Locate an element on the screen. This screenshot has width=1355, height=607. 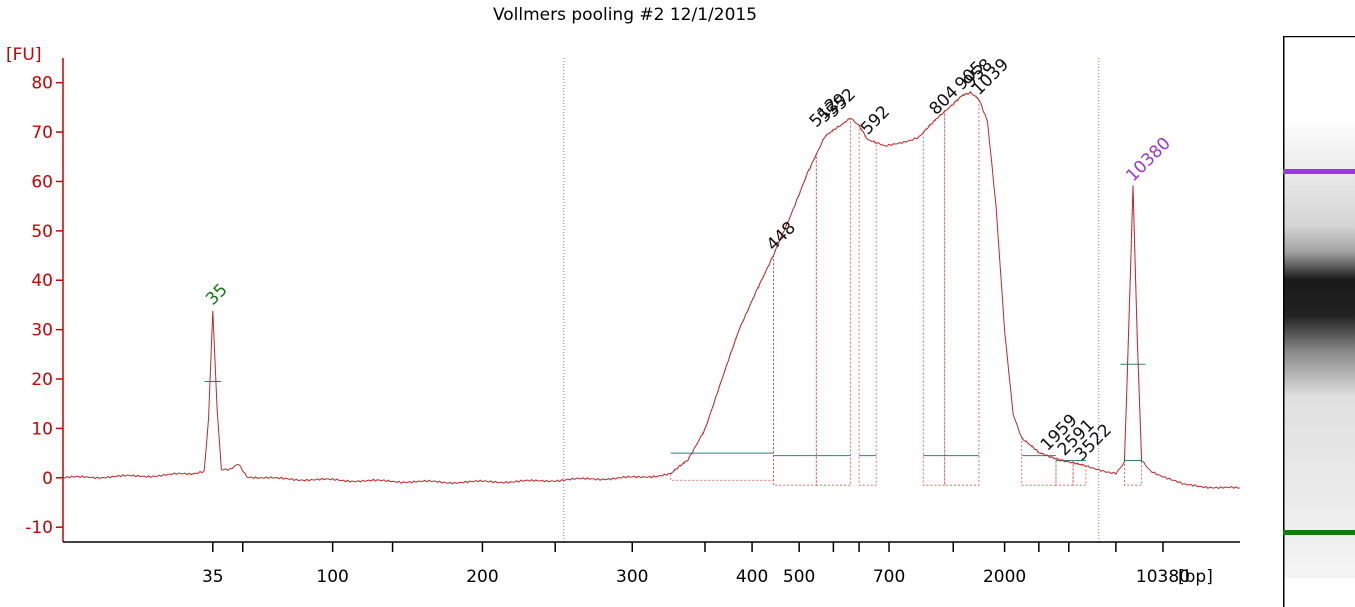
peak-label: 10380 is located at coordinates (1148, 160).